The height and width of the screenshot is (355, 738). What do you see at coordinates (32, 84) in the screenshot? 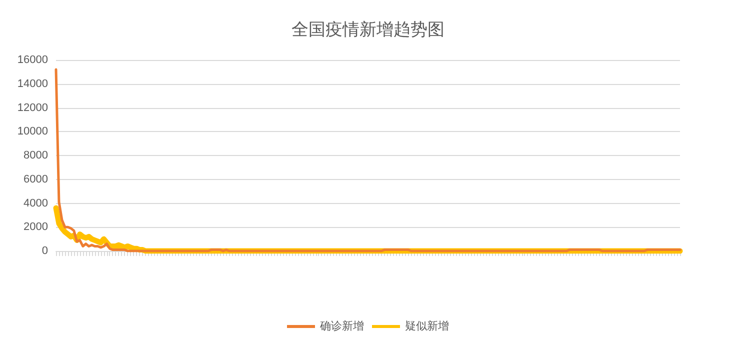
I see `y-tick-label: 14000` at bounding box center [32, 84].